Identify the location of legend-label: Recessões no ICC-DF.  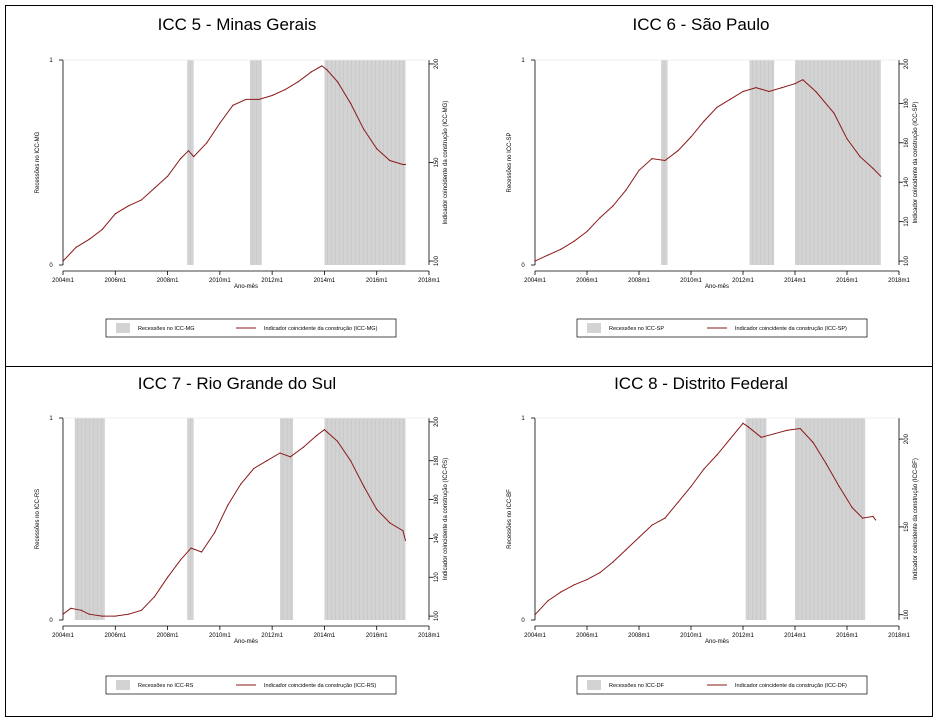
(637, 686).